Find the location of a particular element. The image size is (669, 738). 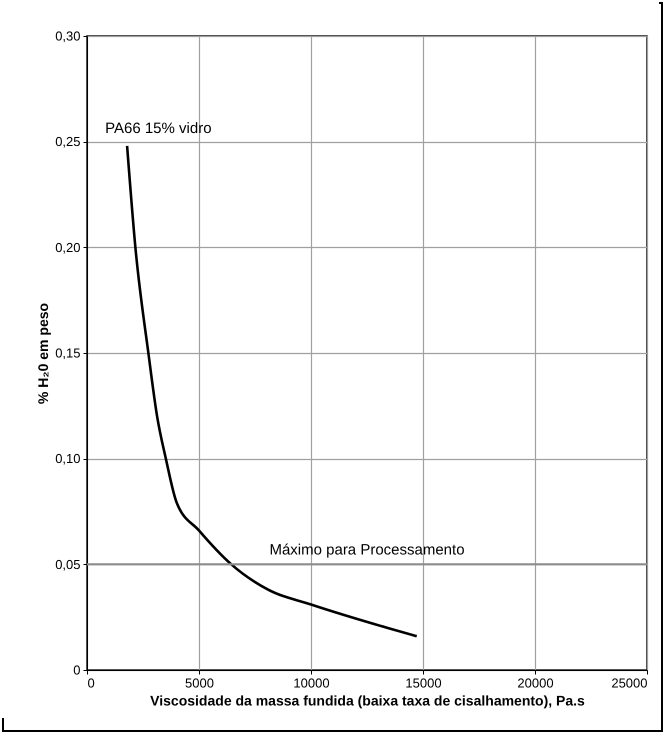

y-tick-label: 0,25 is located at coordinates (67, 142).